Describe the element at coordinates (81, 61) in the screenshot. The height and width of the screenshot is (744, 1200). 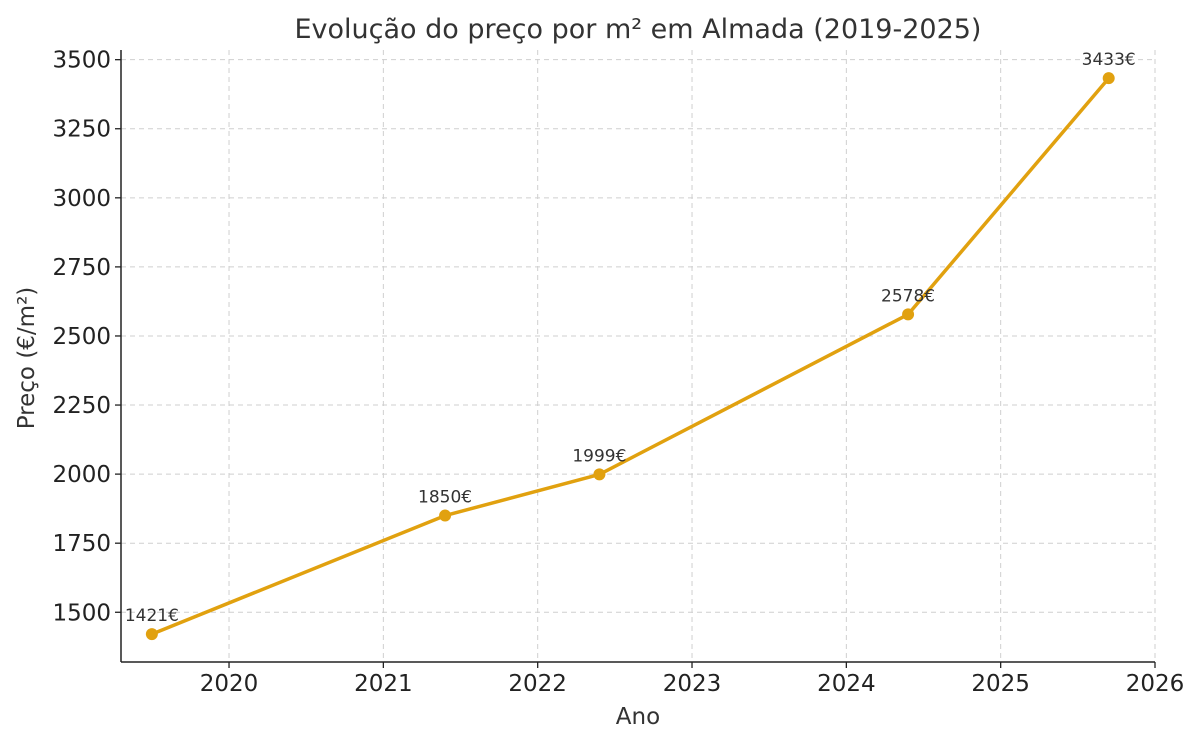
I see `y-tick-label: 3500` at that location.